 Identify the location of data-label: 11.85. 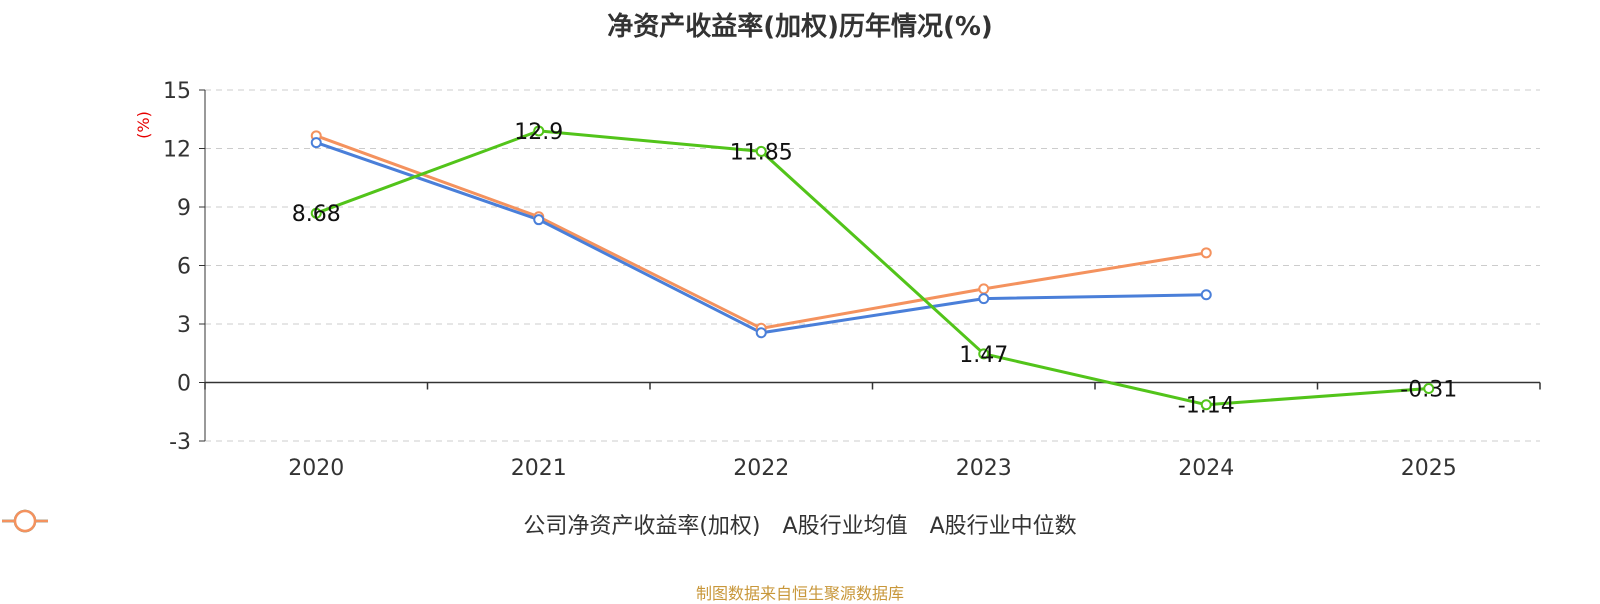
(761, 152).